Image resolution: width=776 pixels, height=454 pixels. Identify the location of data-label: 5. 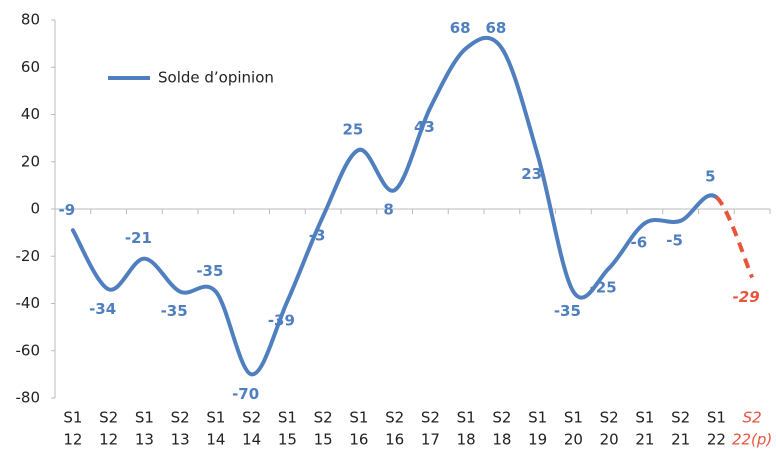
(710, 177).